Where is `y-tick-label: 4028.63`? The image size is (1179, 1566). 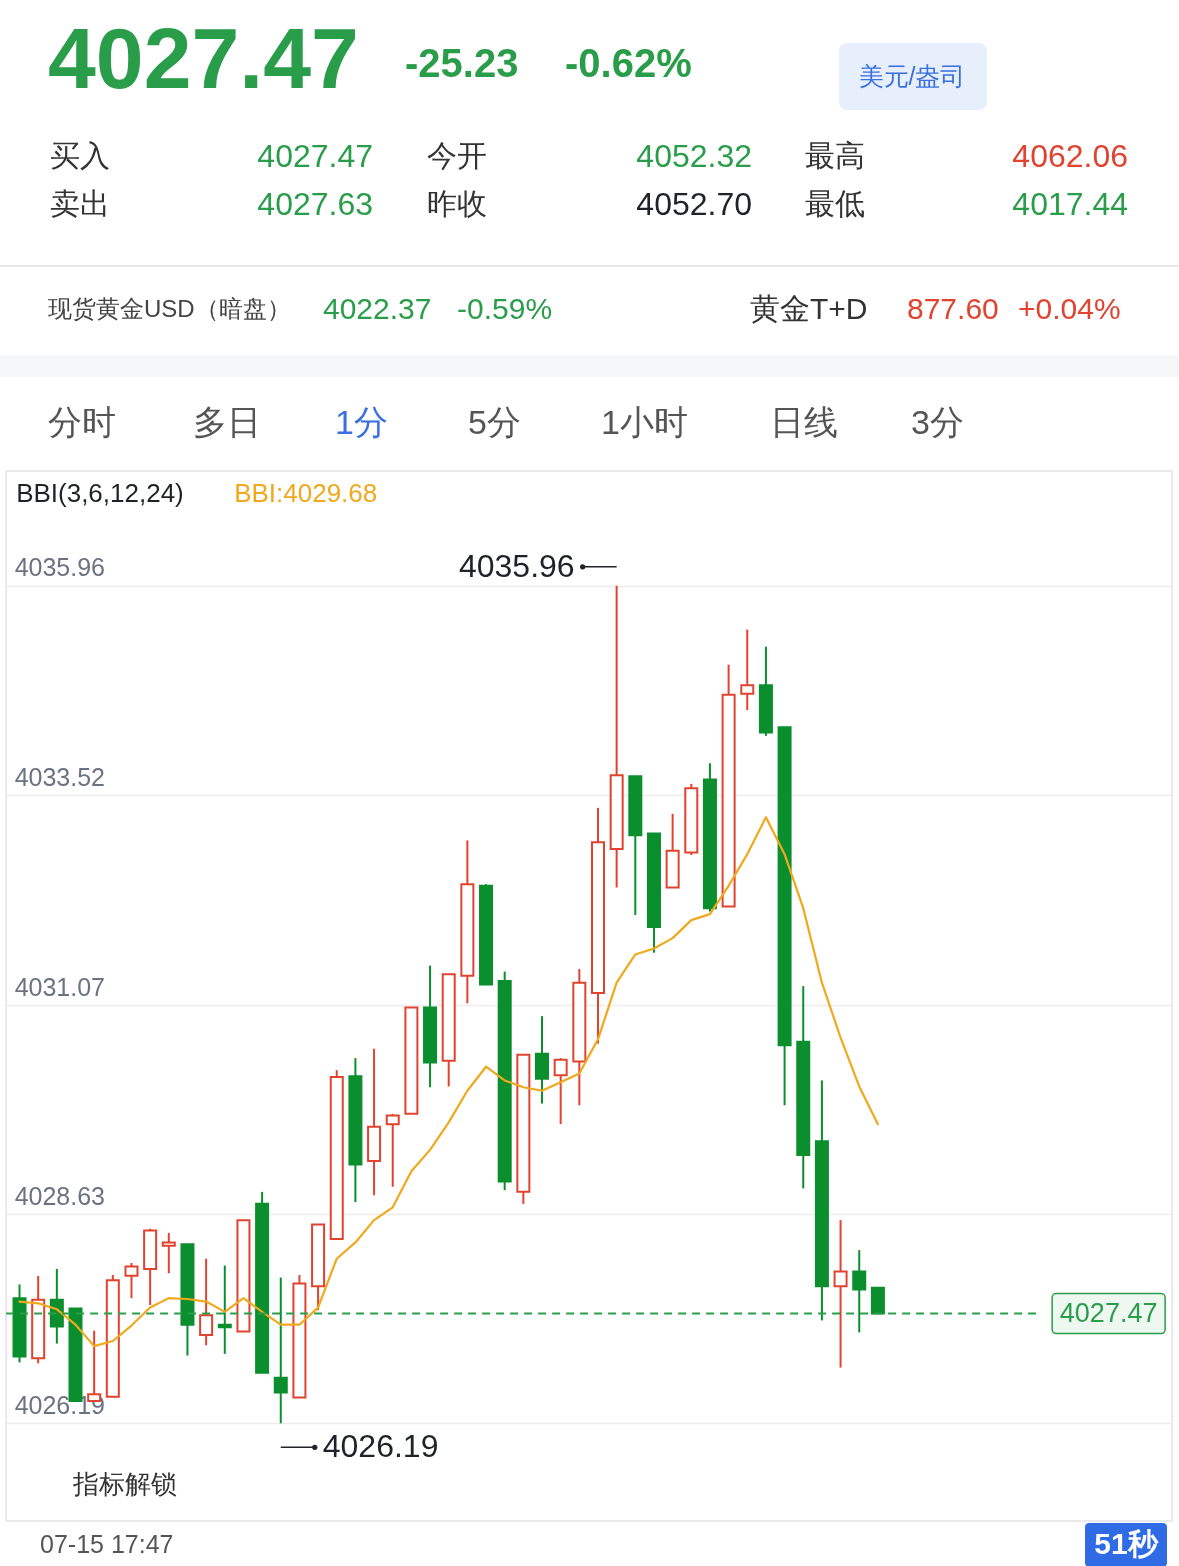 y-tick-label: 4028.63 is located at coordinates (59, 1195).